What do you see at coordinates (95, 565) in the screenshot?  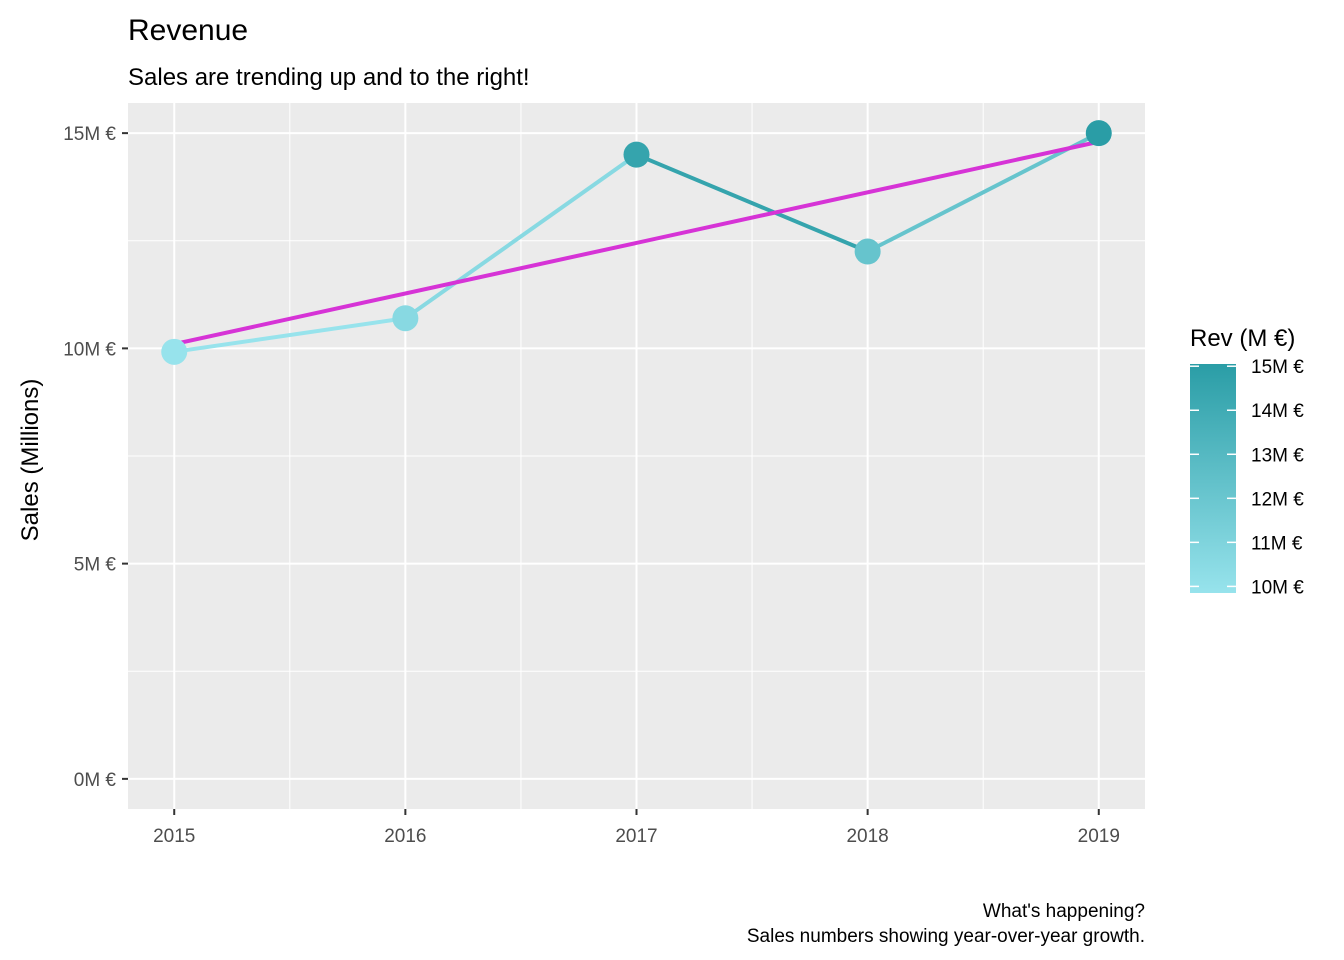 I see `y-tick-label: 5M €` at bounding box center [95, 565].